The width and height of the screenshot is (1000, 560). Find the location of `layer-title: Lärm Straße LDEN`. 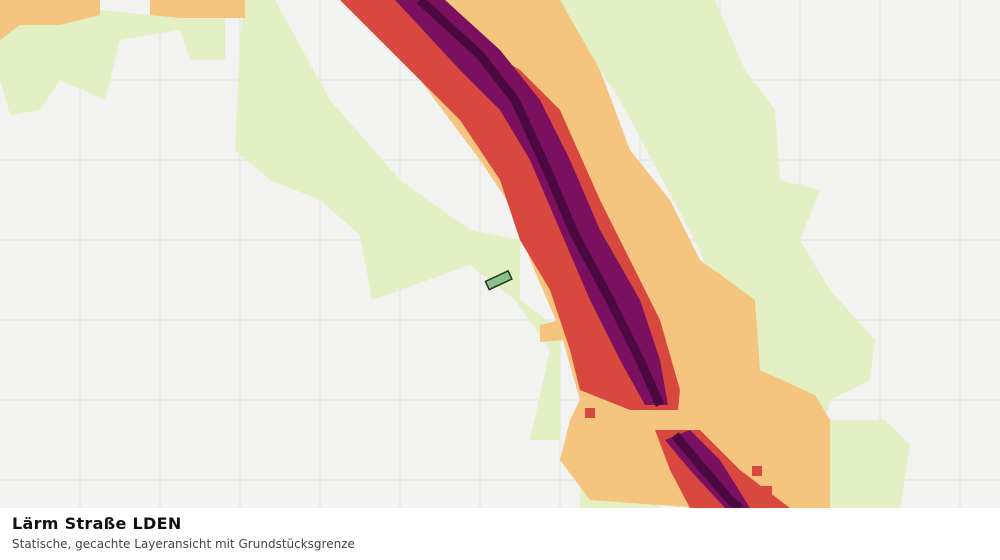

layer-title: Lärm Straße LDEN is located at coordinates (97, 523).